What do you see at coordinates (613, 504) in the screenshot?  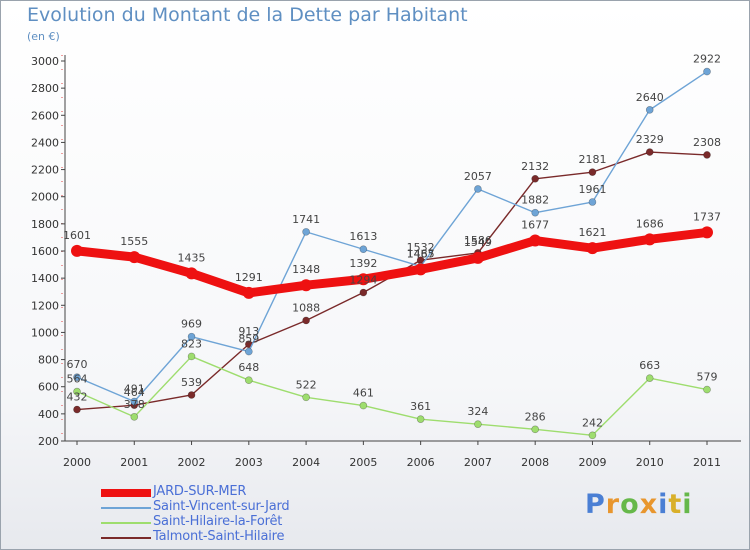 I see `logo-letter: r` at bounding box center [613, 504].